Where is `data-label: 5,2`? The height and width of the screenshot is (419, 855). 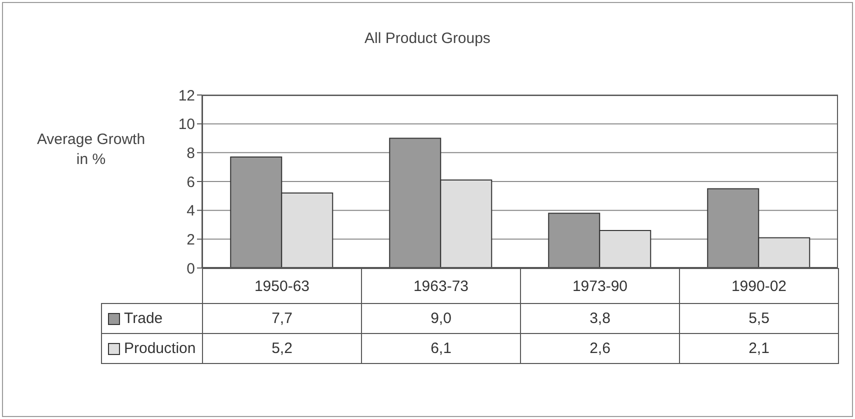
data-label: 5,2 is located at coordinates (282, 348).